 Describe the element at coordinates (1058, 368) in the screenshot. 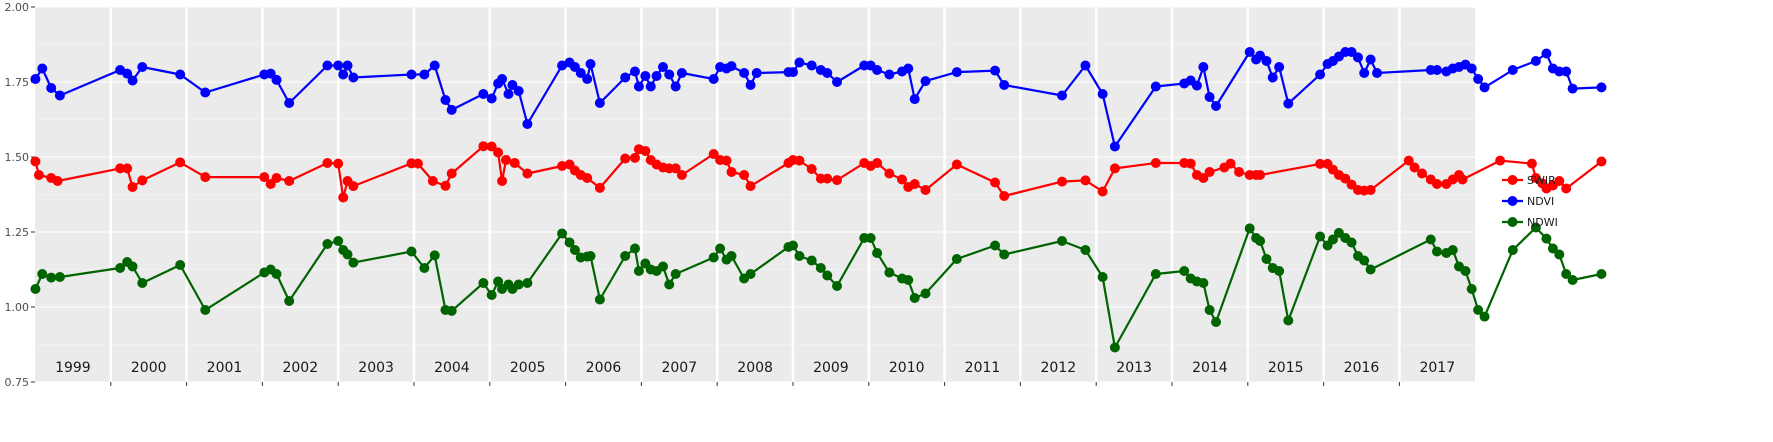

I see `year-label-2012: 2012` at that location.